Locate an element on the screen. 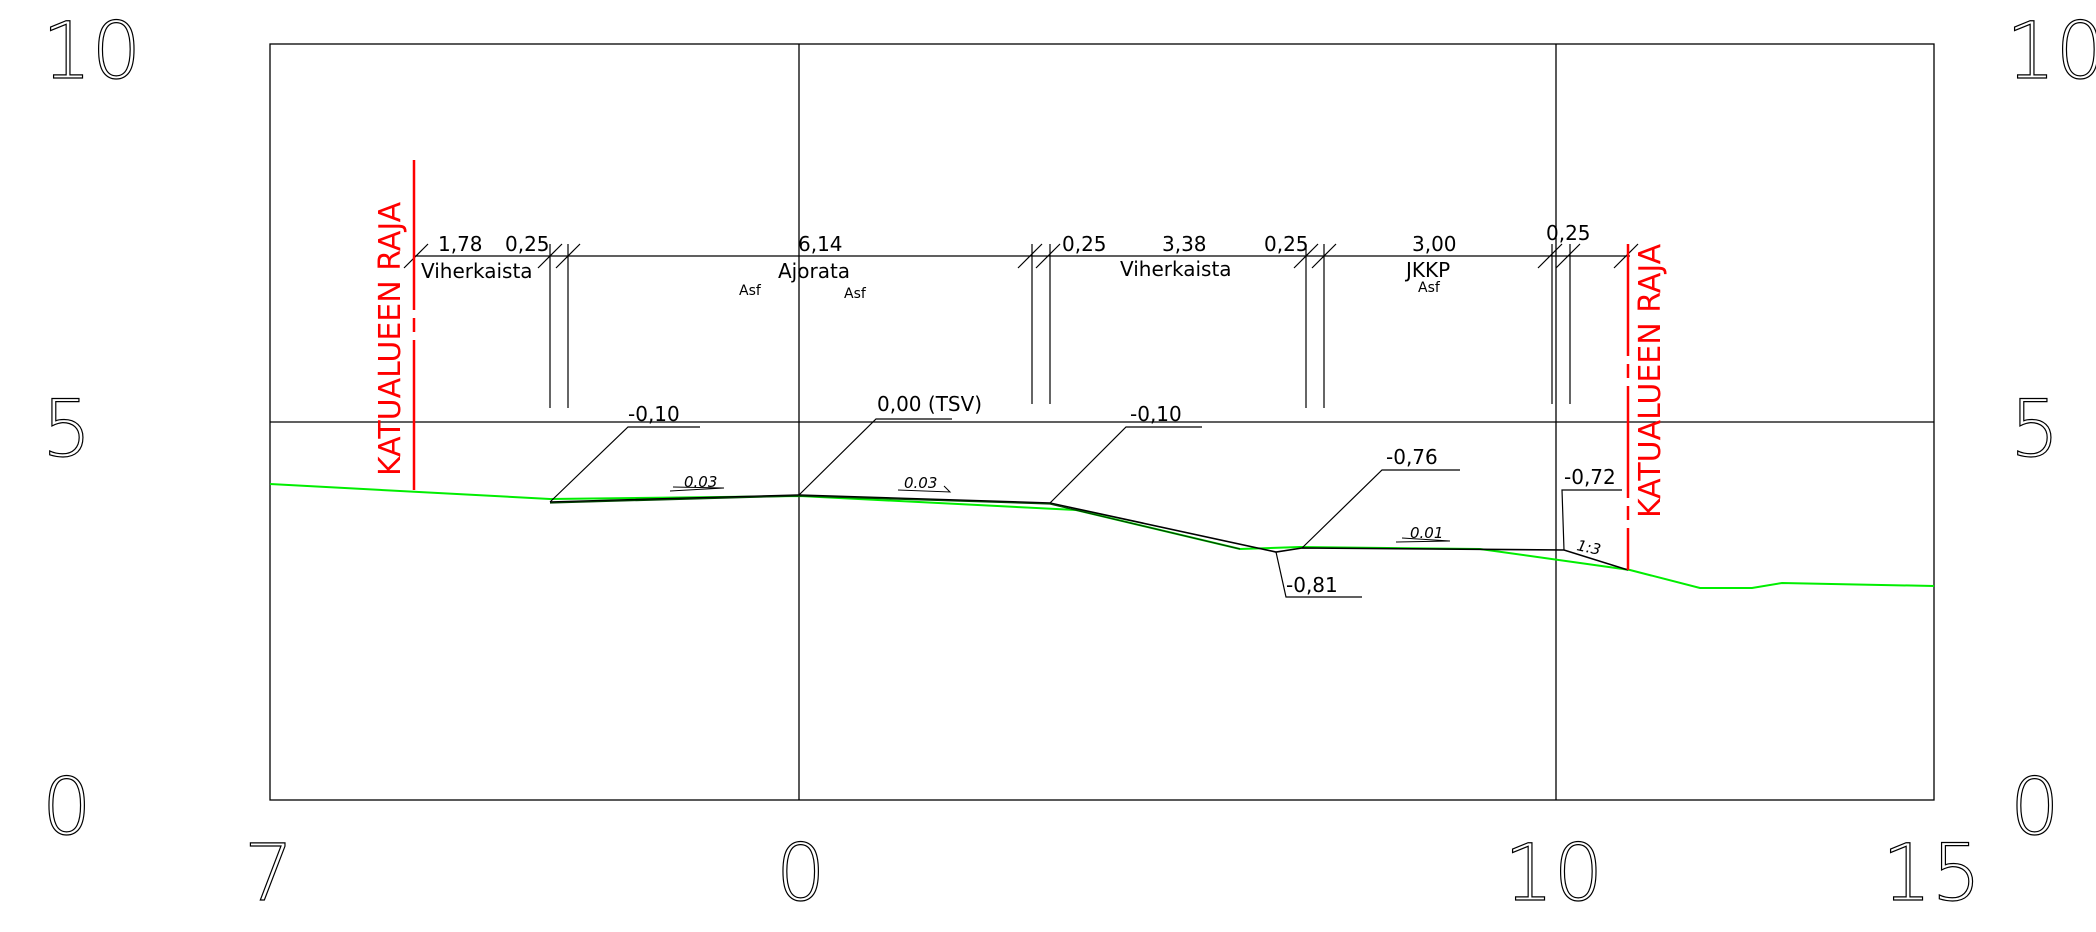 Image resolution: width=2096 pixels, height=932 pixels. slope-arrow-left is located at coordinates (697, 489).